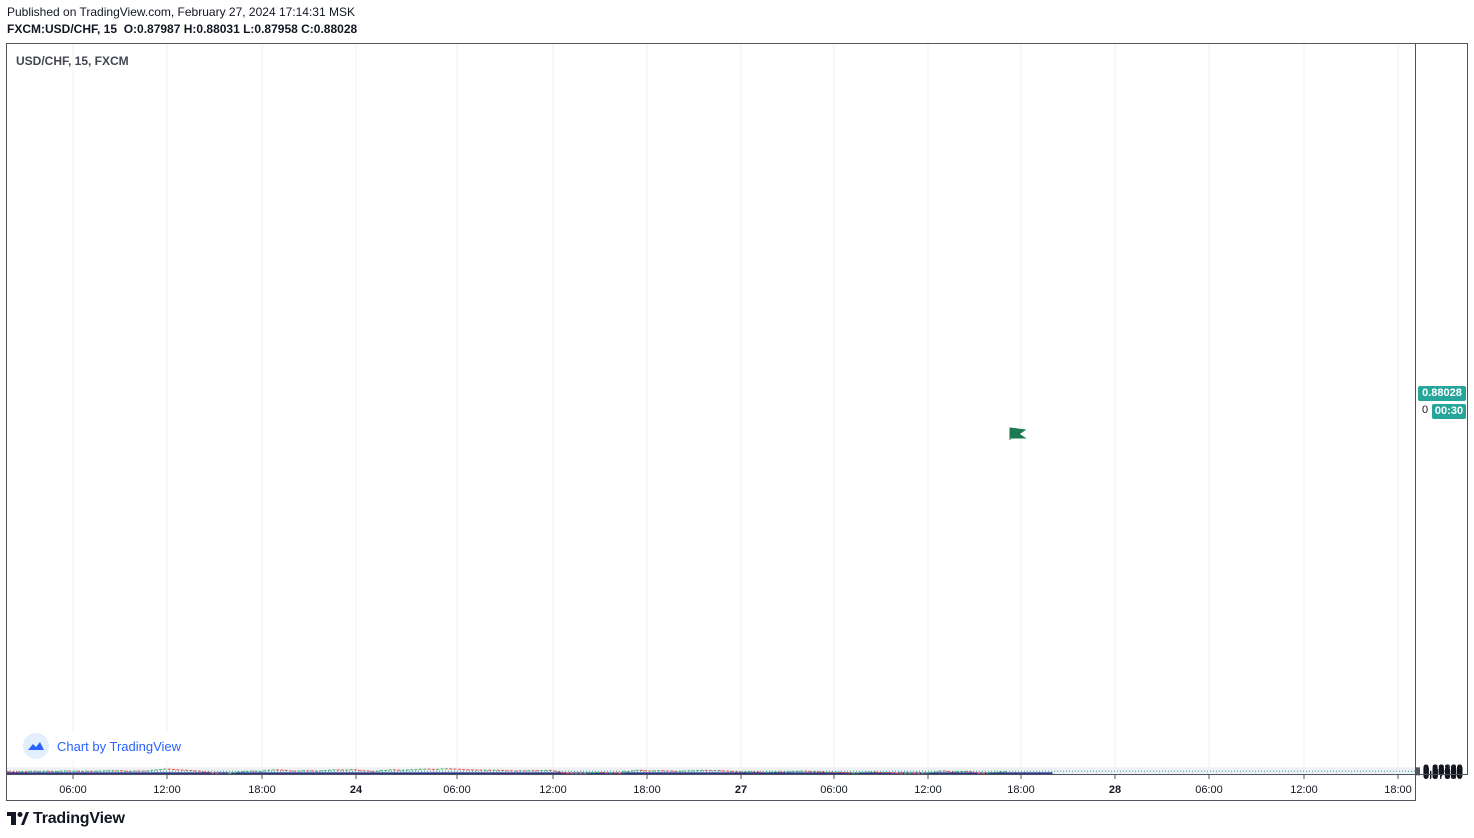 The width and height of the screenshot is (1474, 838). Describe the element at coordinates (711, 788) in the screenshot. I see `time-scale` at that location.